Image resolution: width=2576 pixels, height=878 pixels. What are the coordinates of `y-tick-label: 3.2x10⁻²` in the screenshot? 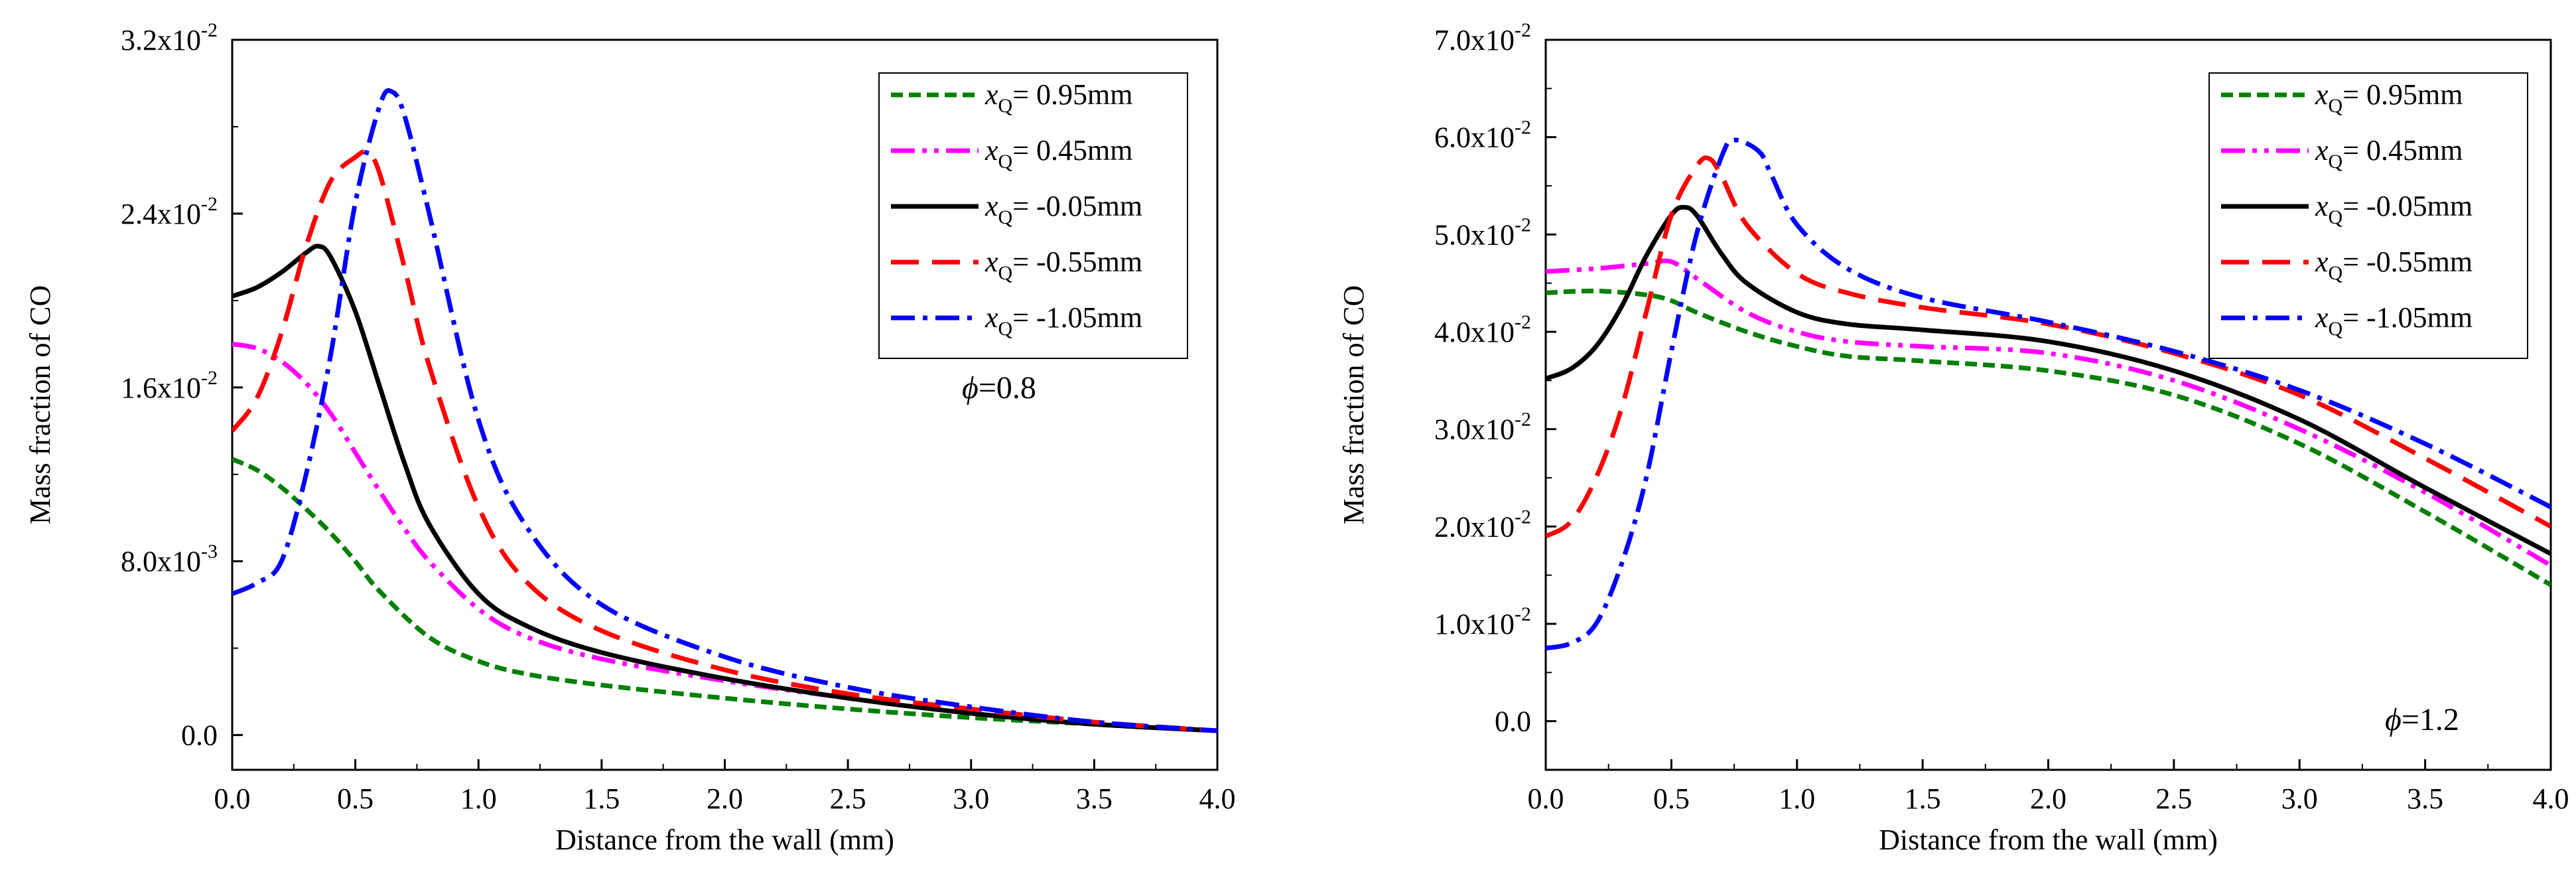 It's located at (169, 37).